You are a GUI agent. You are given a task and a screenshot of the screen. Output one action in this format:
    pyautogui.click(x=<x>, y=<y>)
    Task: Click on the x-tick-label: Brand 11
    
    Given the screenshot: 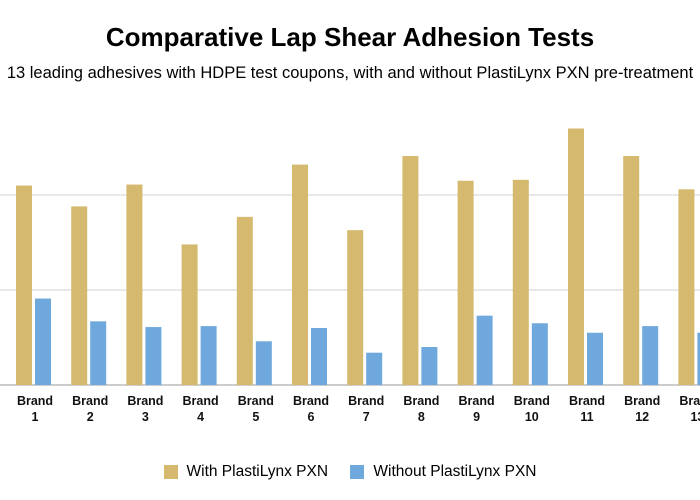 What is the action you would take?
    pyautogui.click(x=587, y=409)
    